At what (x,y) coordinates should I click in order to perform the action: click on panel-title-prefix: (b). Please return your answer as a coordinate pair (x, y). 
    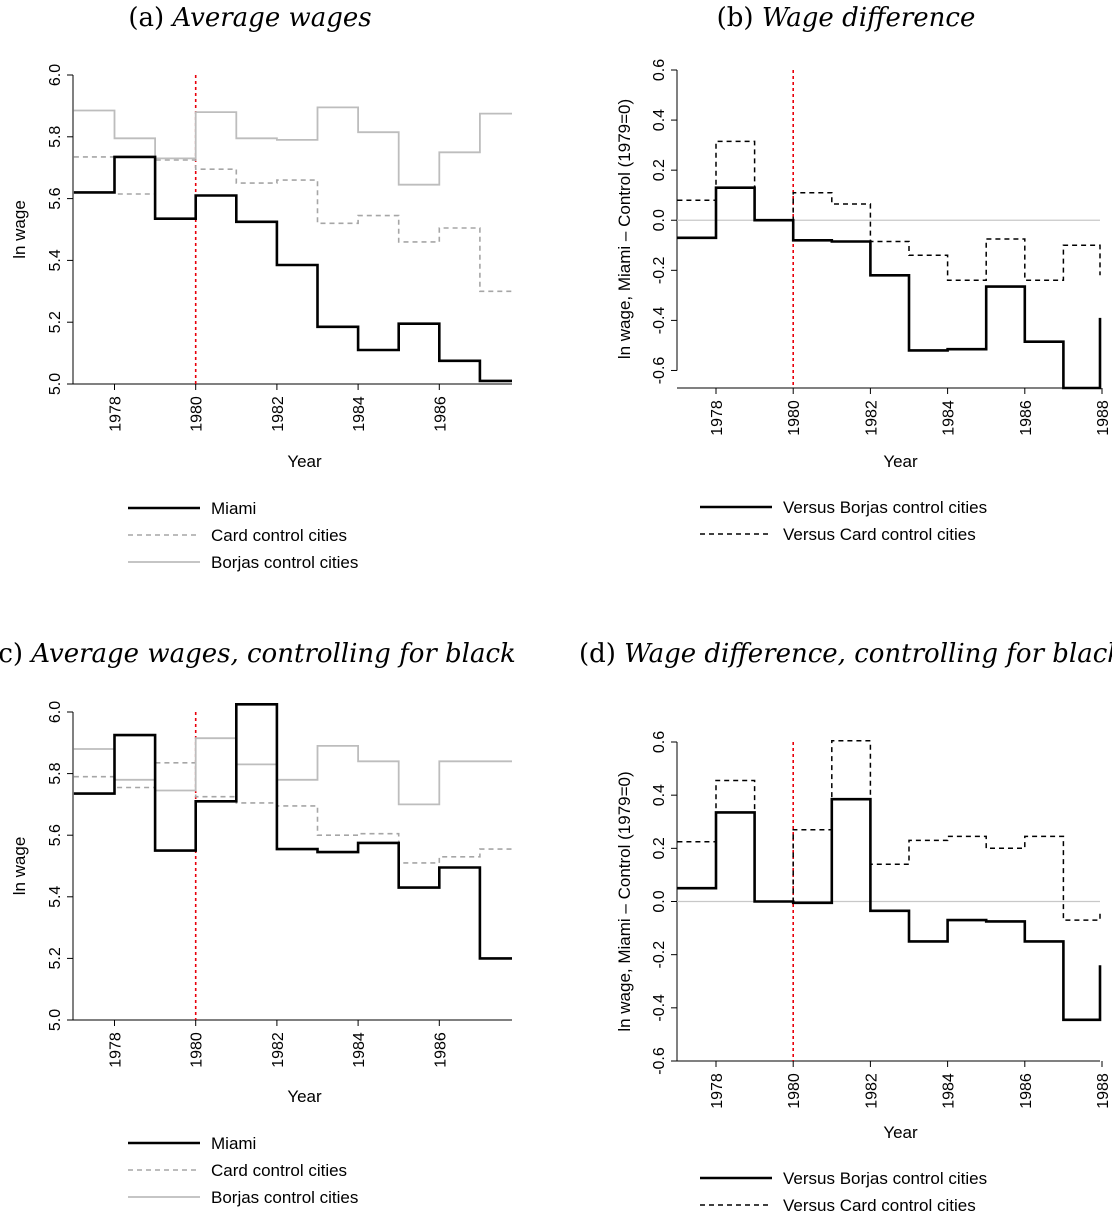
    Looking at the image, I should click on (739, 18).